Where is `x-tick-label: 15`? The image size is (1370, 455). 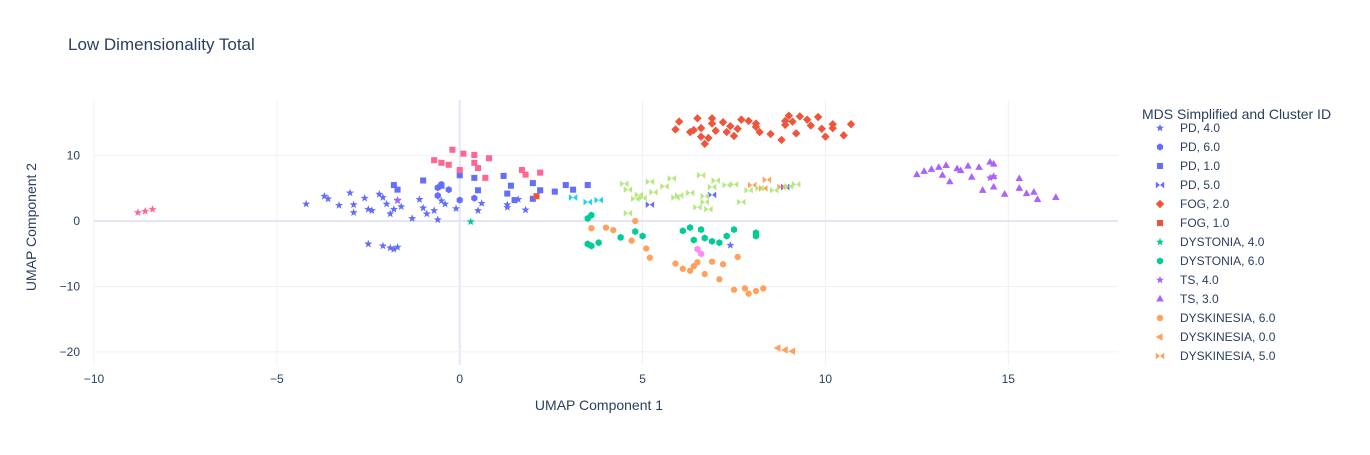
x-tick-label: 15 is located at coordinates (1009, 379).